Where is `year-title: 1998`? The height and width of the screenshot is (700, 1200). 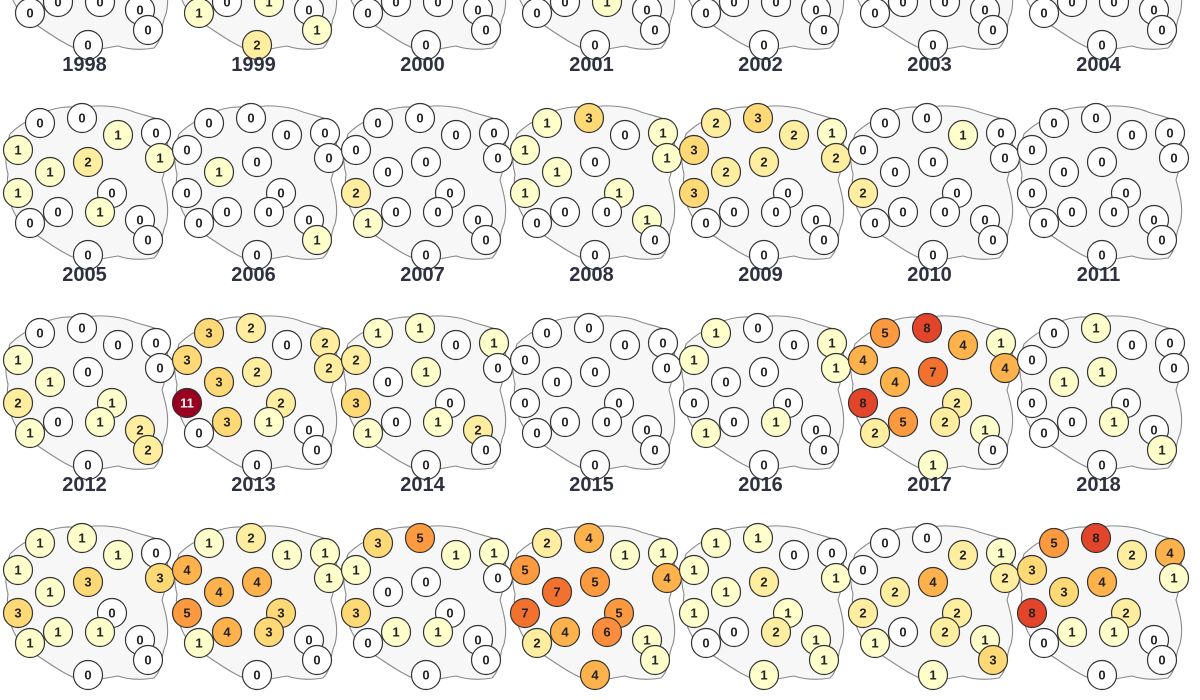
year-title: 1998 is located at coordinates (84, 65).